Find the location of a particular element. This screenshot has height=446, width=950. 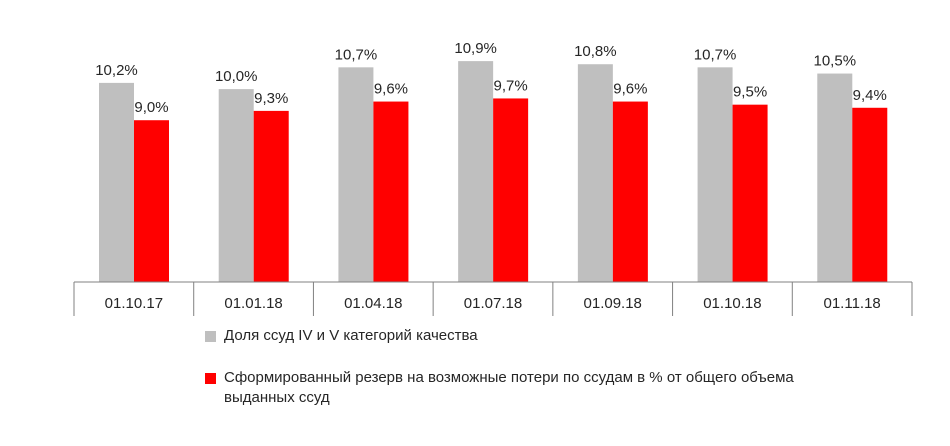

legend-label-share: Доля ссуд IV и V категорий качества is located at coordinates (351, 335).